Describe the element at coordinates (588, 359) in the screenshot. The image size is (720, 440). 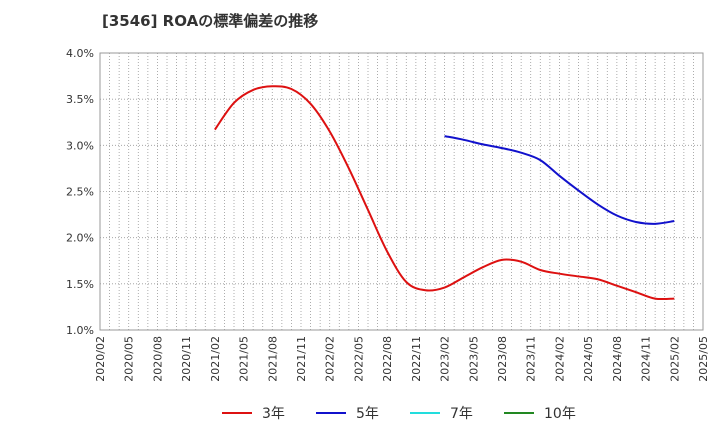
I see `x-tick-label: 2024/05` at that location.